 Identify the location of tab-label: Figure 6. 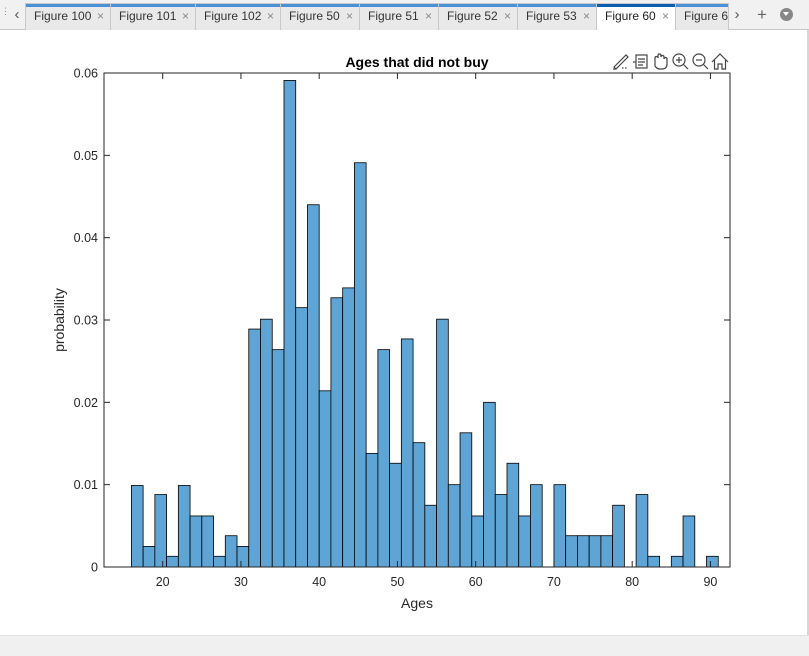
(706, 16).